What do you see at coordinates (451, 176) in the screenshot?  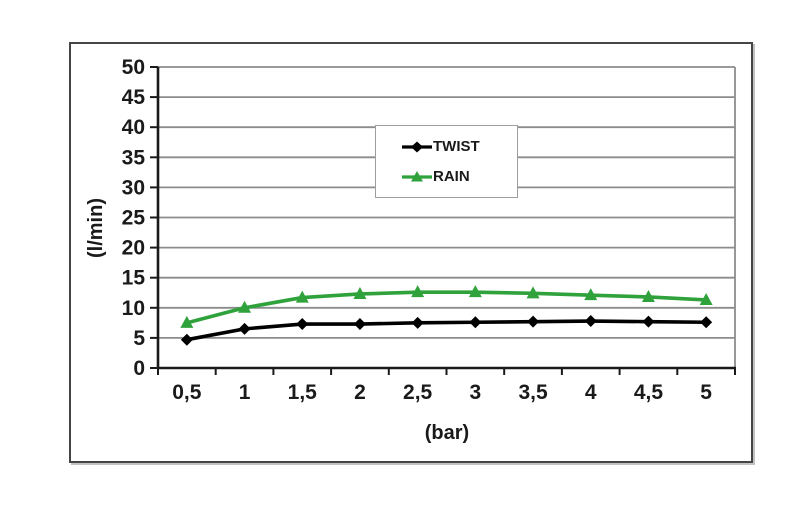 I see `legend-label-rain: RAIN` at bounding box center [451, 176].